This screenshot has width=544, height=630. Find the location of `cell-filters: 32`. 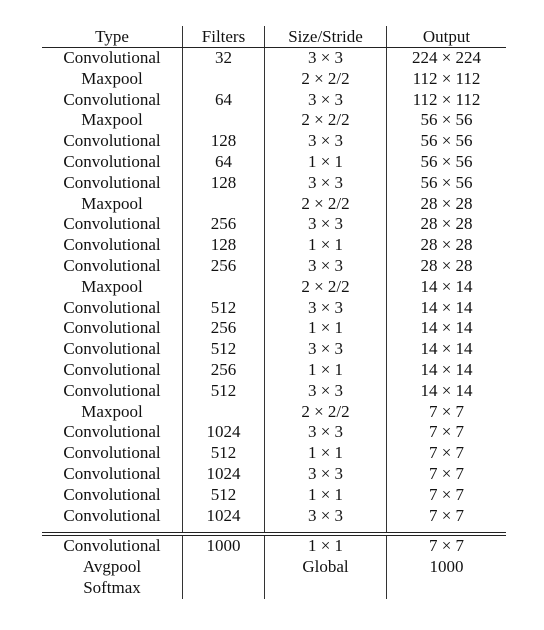

cell-filters: 32 is located at coordinates (223, 58).